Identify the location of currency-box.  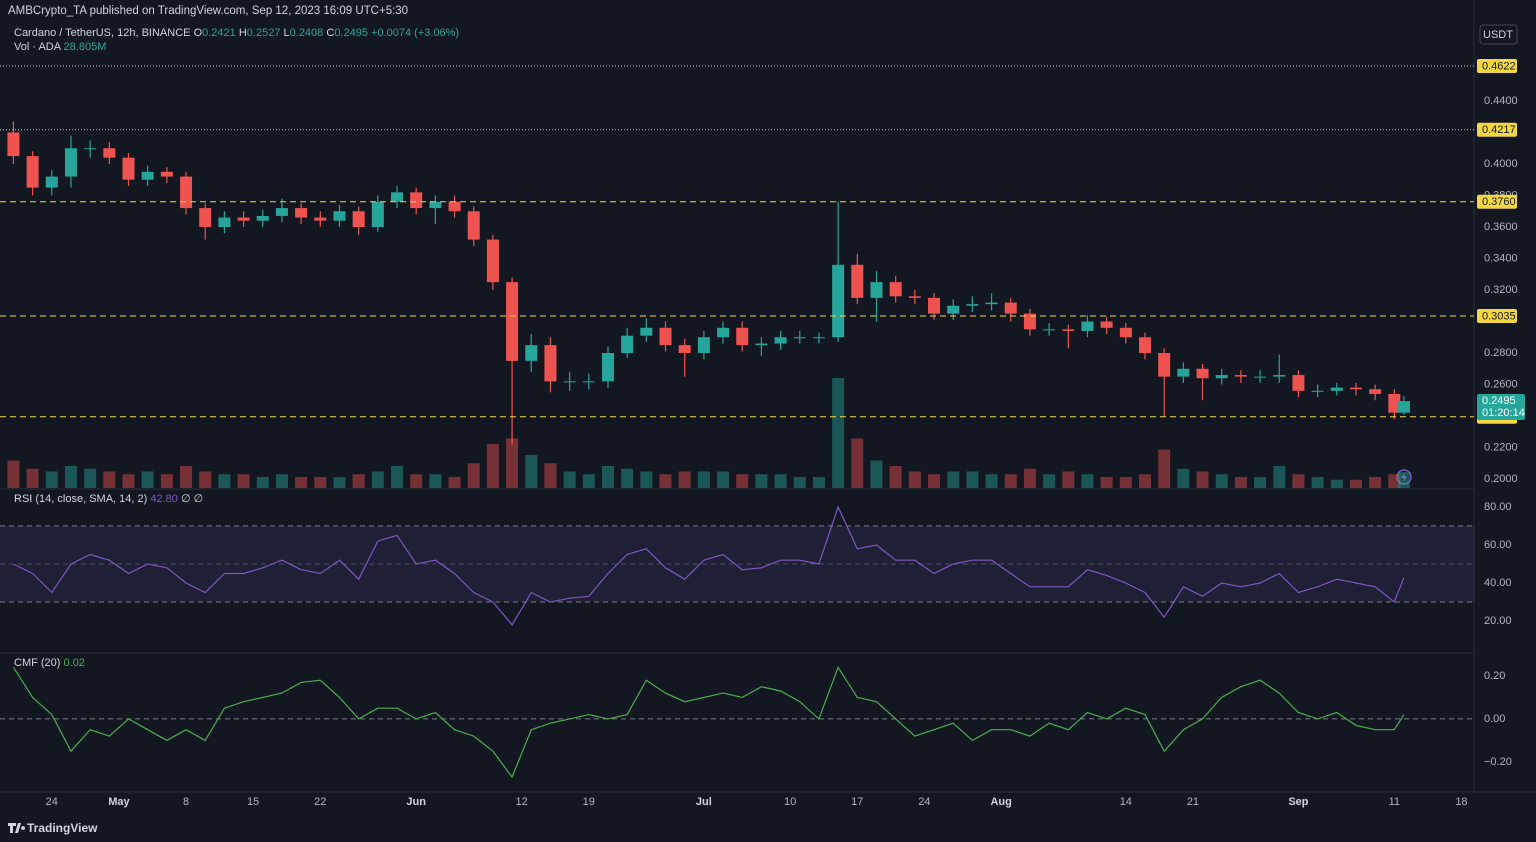
(1498, 34).